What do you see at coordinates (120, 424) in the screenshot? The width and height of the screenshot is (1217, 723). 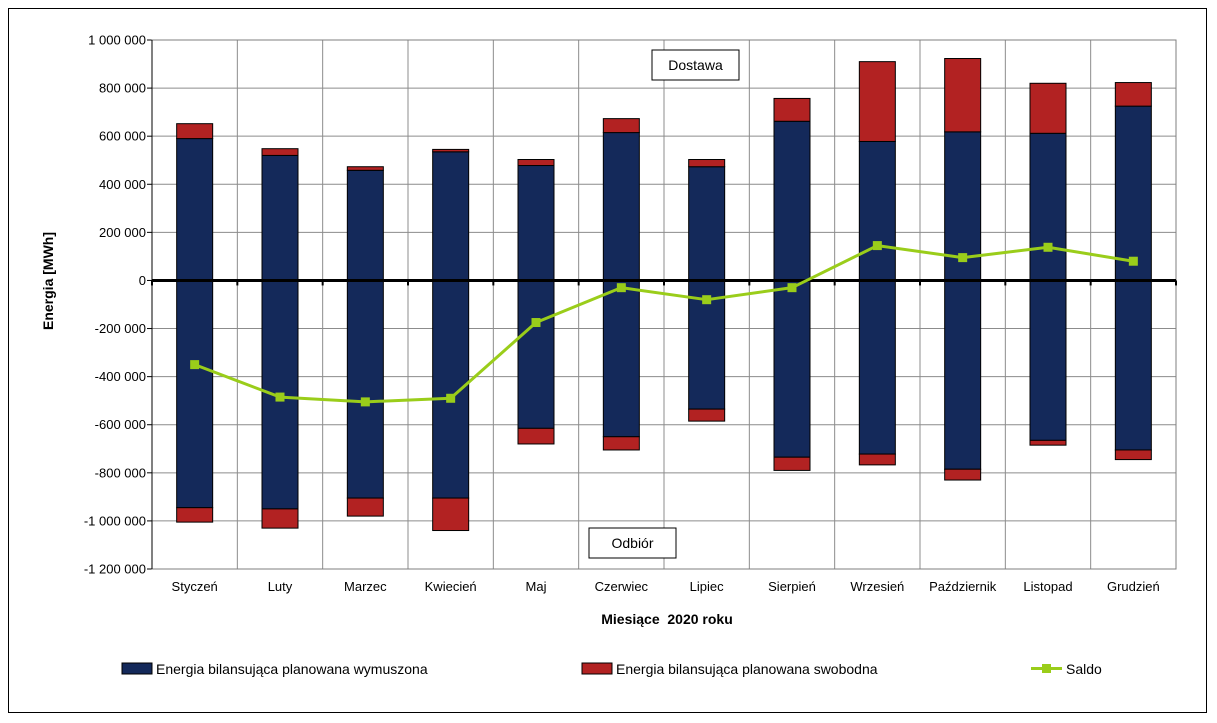 I see `y-tick-label: -600 000` at bounding box center [120, 424].